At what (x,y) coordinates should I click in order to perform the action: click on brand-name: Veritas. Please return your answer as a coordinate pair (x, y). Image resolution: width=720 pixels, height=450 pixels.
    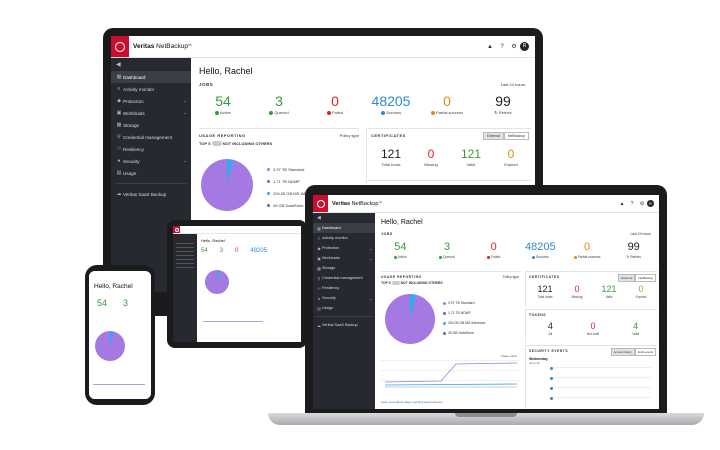
    Looking at the image, I should click on (144, 46).